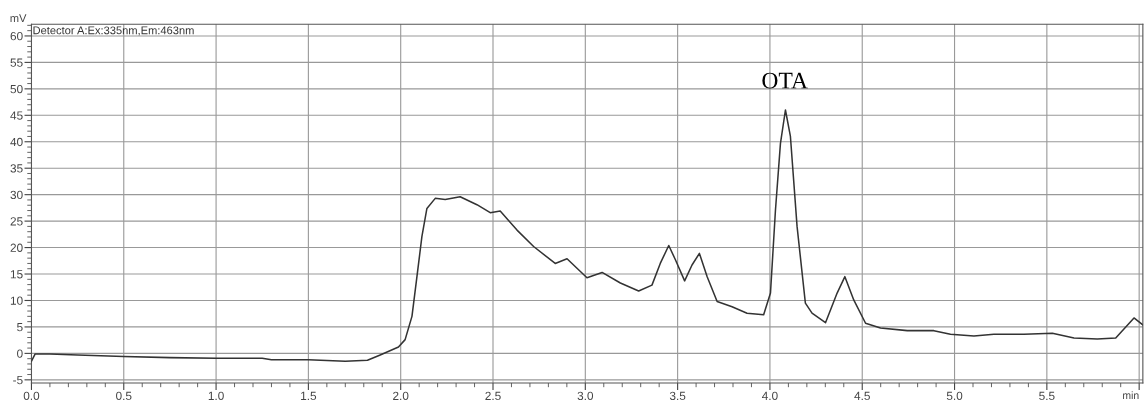 The image size is (1144, 403). What do you see at coordinates (16, 300) in the screenshot?
I see `y-tick-label: 10` at bounding box center [16, 300].